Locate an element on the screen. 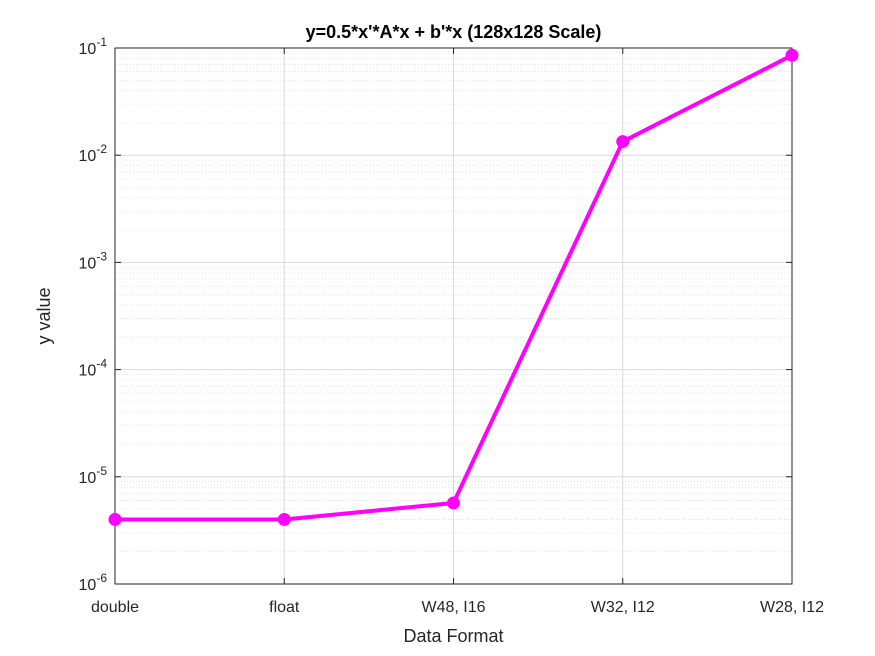 The width and height of the screenshot is (875, 656). y-tick-label: 10⁻² is located at coordinates (93, 153).